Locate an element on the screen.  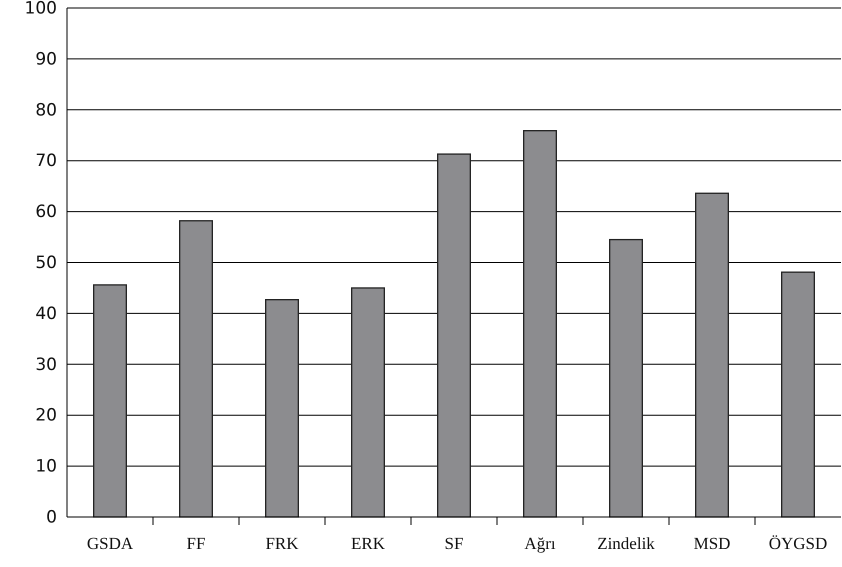
x-tick-label: ERK is located at coordinates (368, 544).